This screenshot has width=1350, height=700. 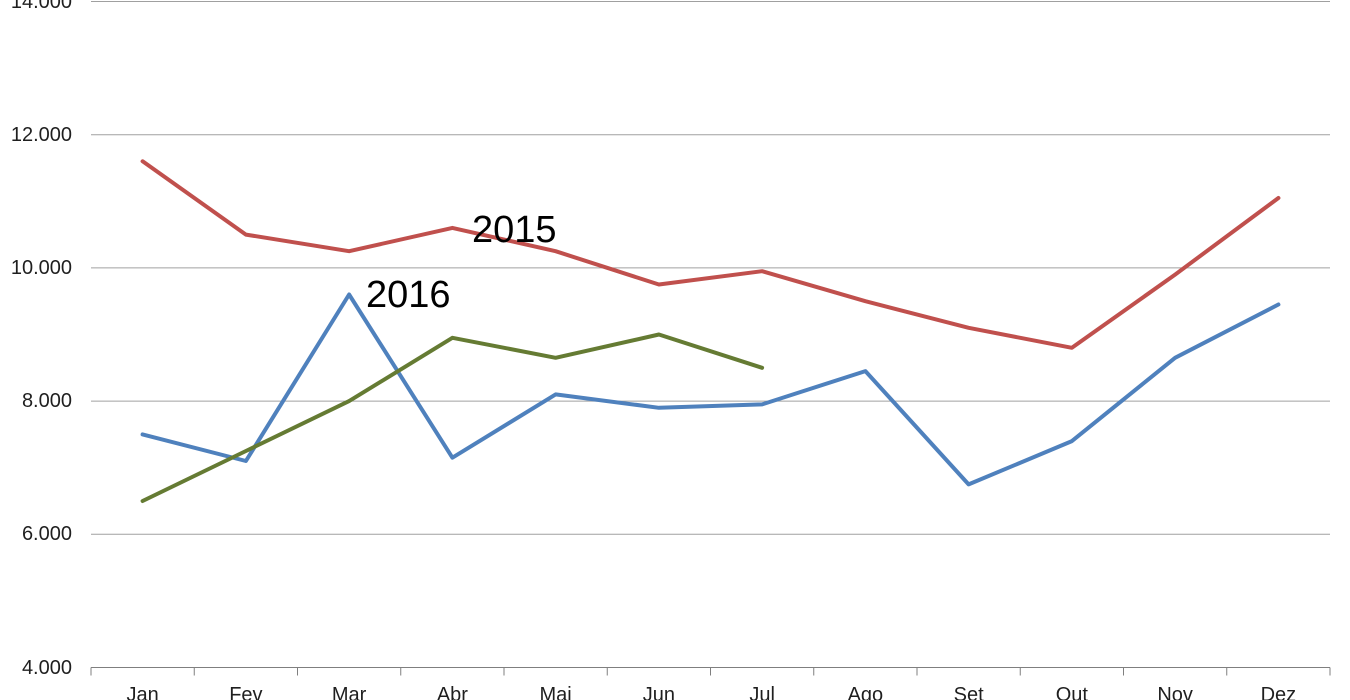 I want to click on x-axis-label: Set, so click(x=968, y=692).